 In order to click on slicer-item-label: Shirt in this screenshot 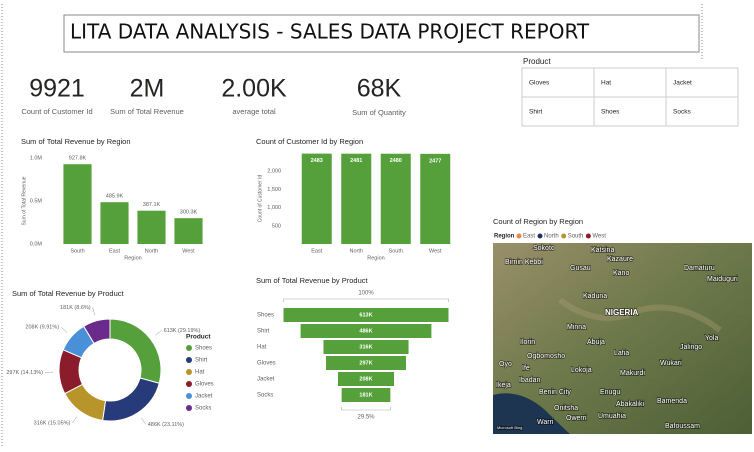, I will do `click(536, 112)`.